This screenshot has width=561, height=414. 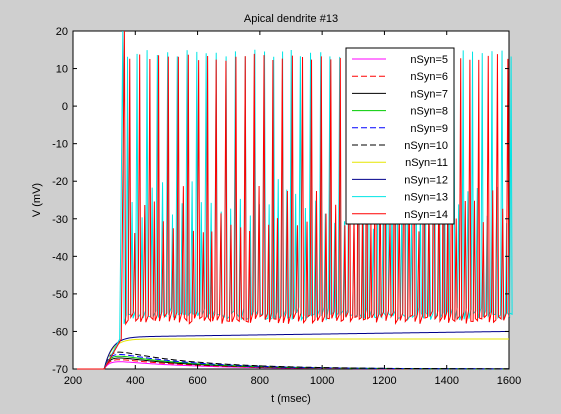 What do you see at coordinates (426, 198) in the screenshot?
I see `legend-label: nSyn=13` at bounding box center [426, 198].